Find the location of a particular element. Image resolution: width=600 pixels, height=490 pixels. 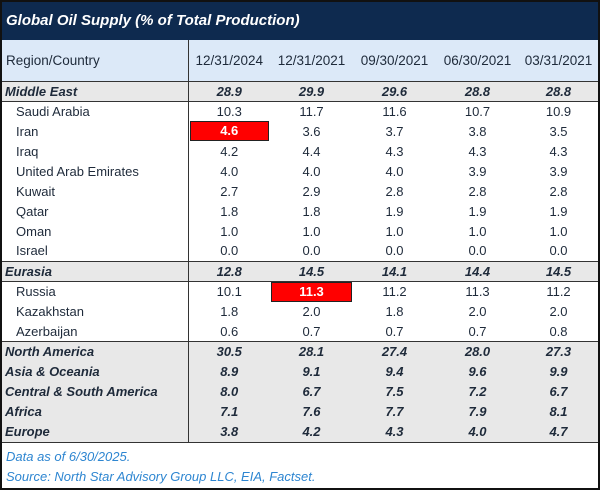

value-cell: 7.5 is located at coordinates (394, 391).